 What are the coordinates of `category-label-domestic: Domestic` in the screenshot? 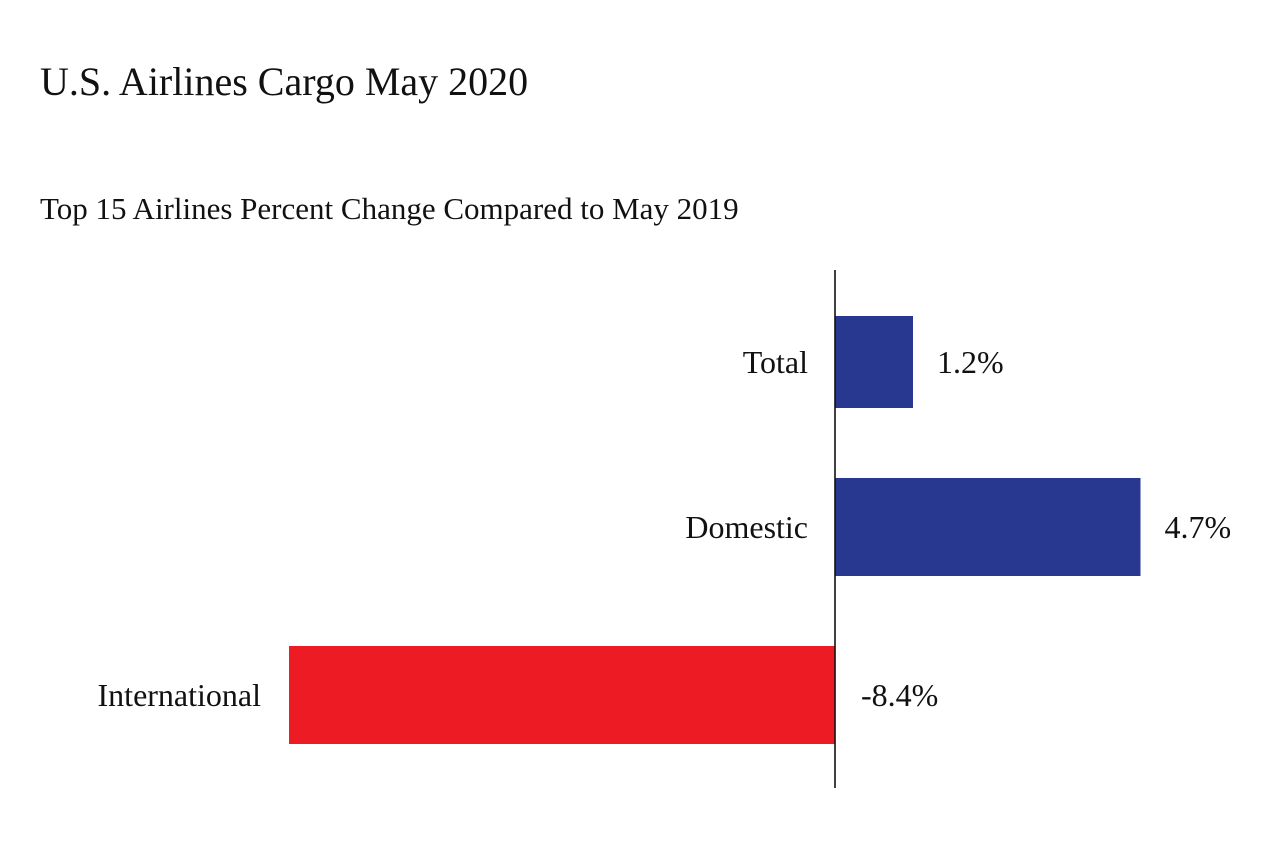 It's located at (746, 527).